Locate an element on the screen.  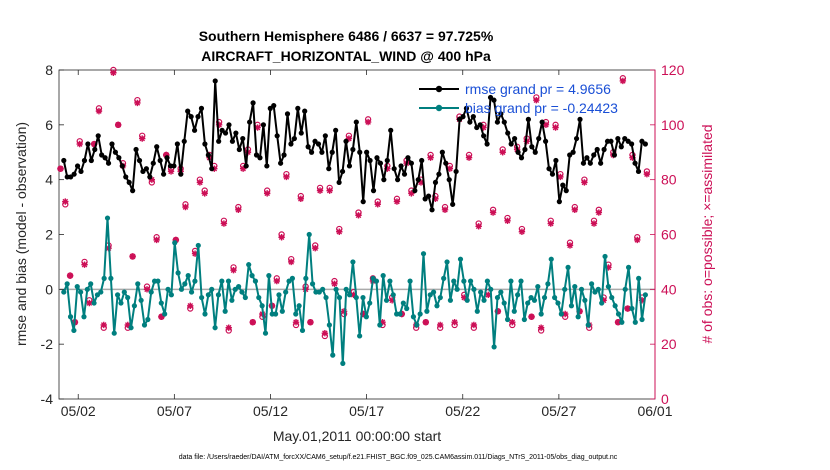
y-tick-label-left: 2 is located at coordinates (49, 235).